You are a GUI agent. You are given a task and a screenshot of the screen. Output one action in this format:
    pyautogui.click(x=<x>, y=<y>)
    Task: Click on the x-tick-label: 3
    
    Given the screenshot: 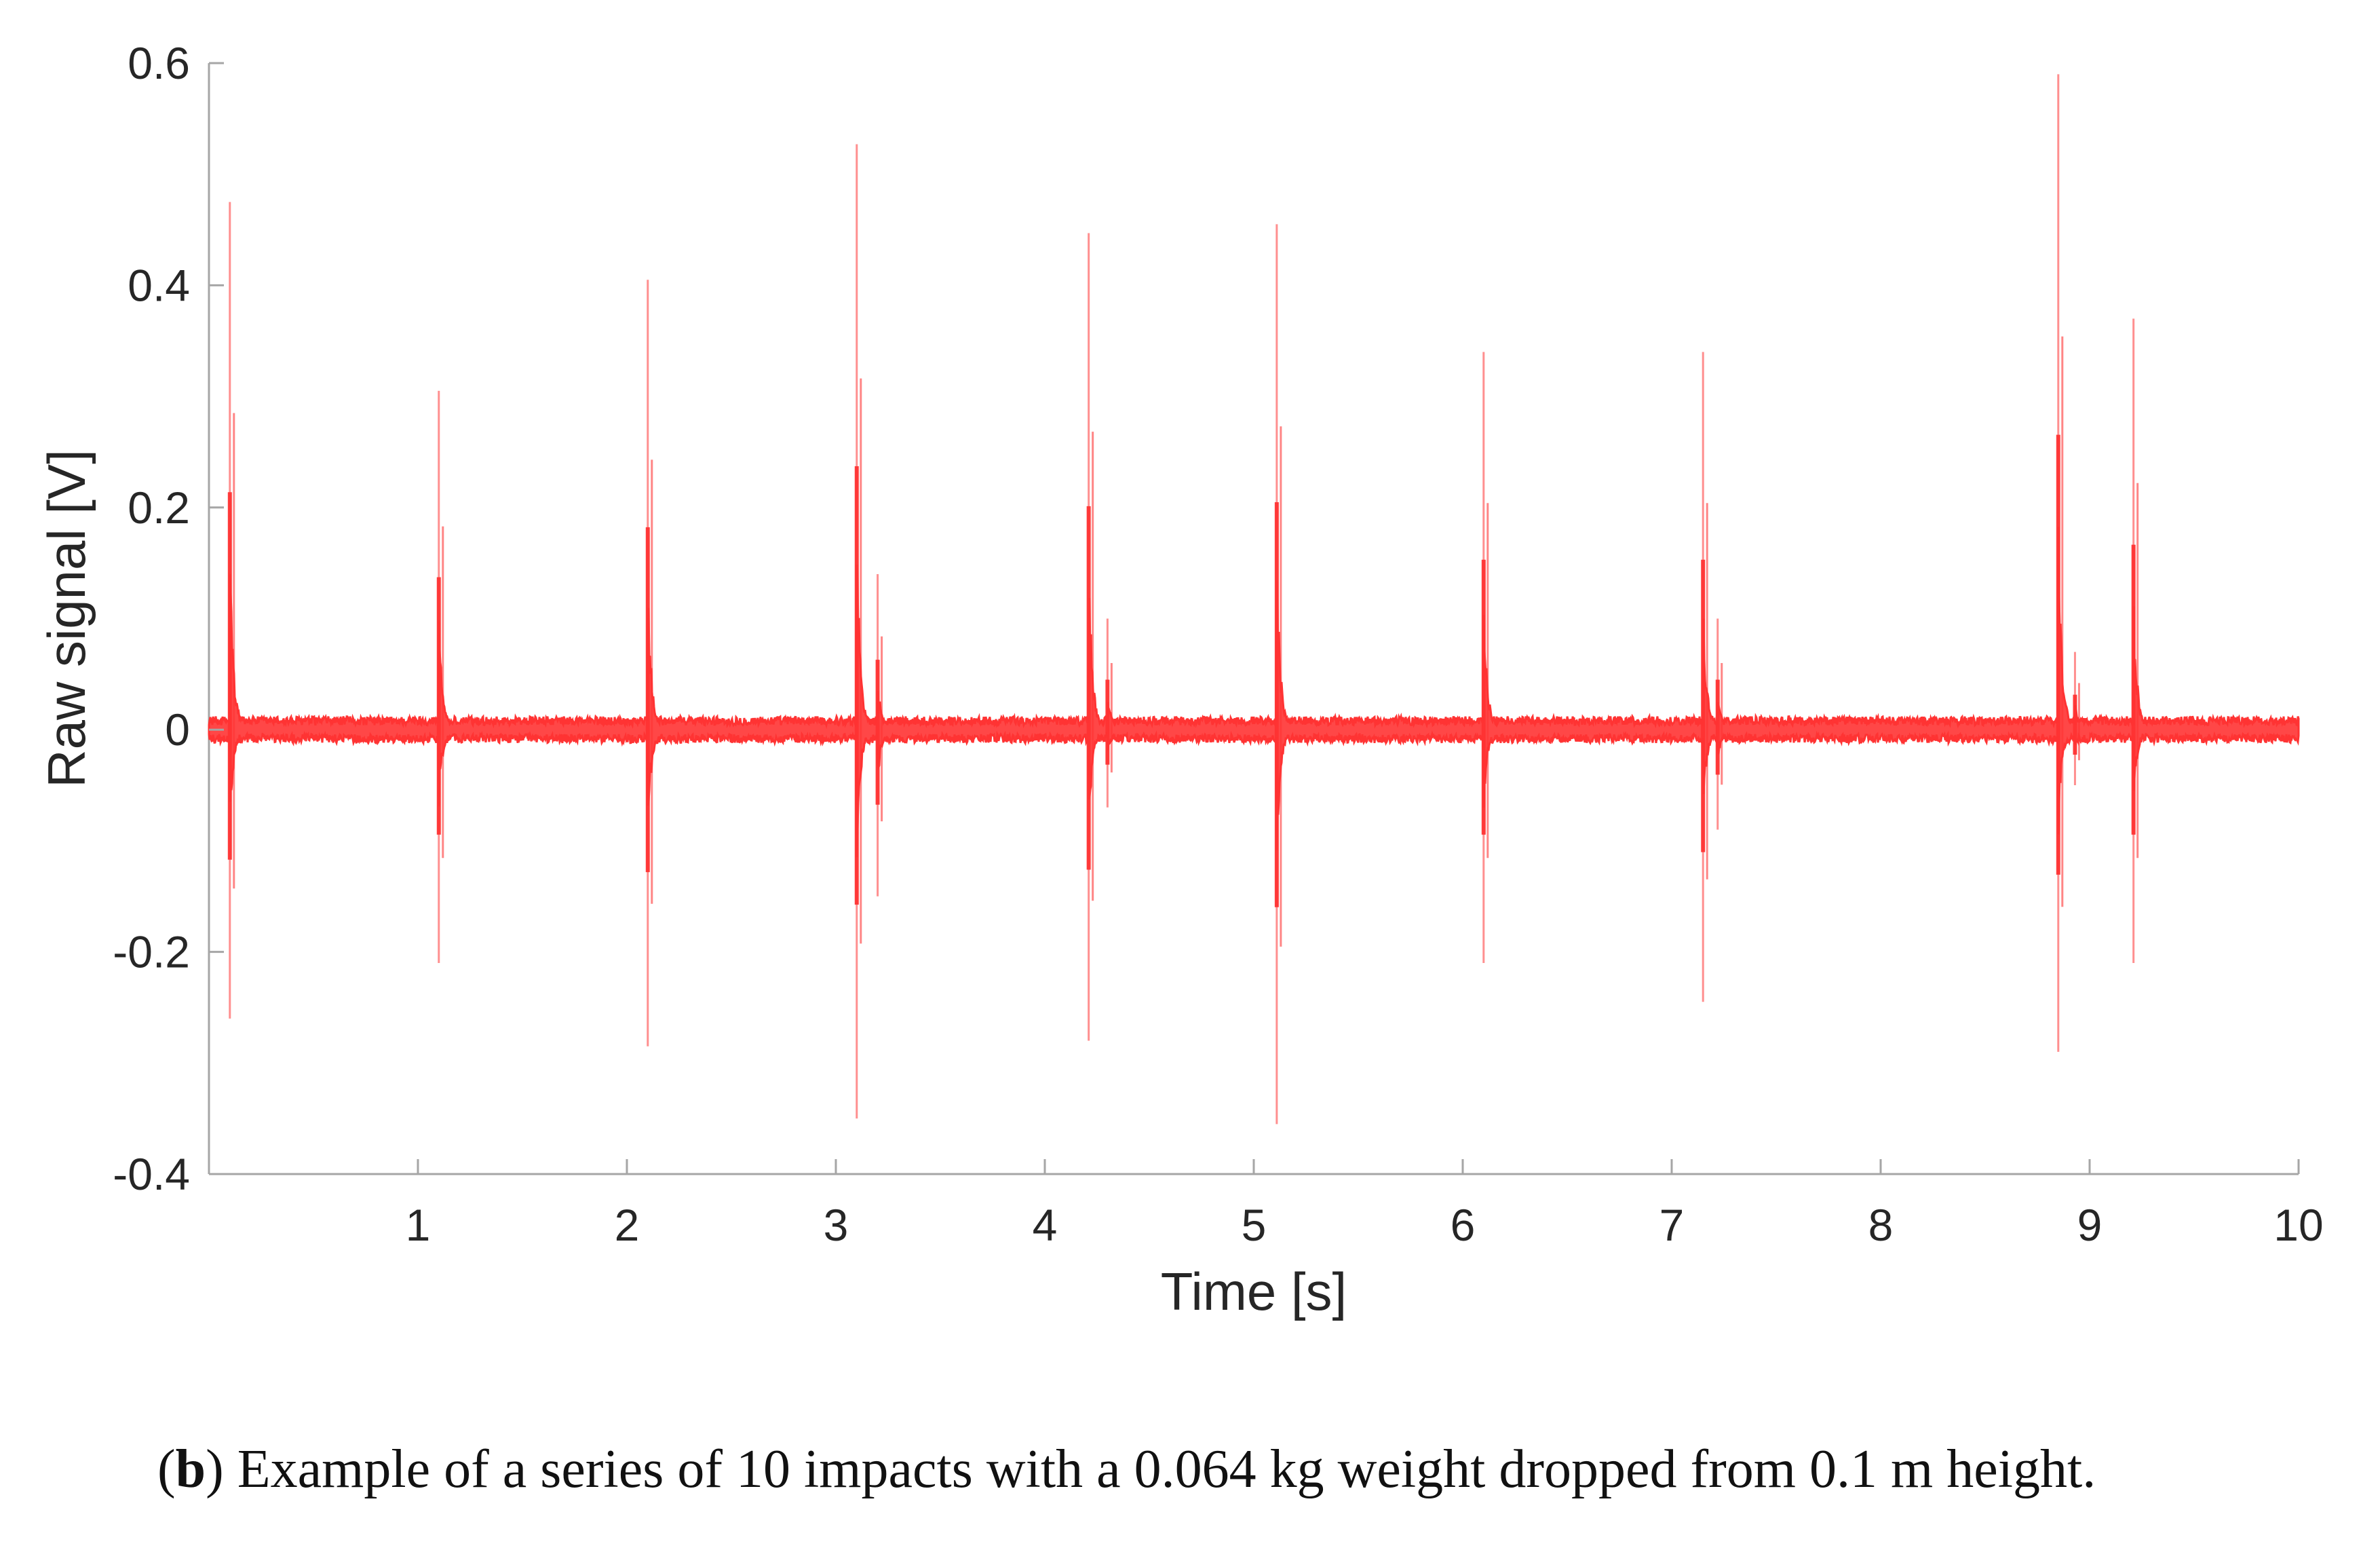 What is the action you would take?
    pyautogui.click(x=837, y=1225)
    